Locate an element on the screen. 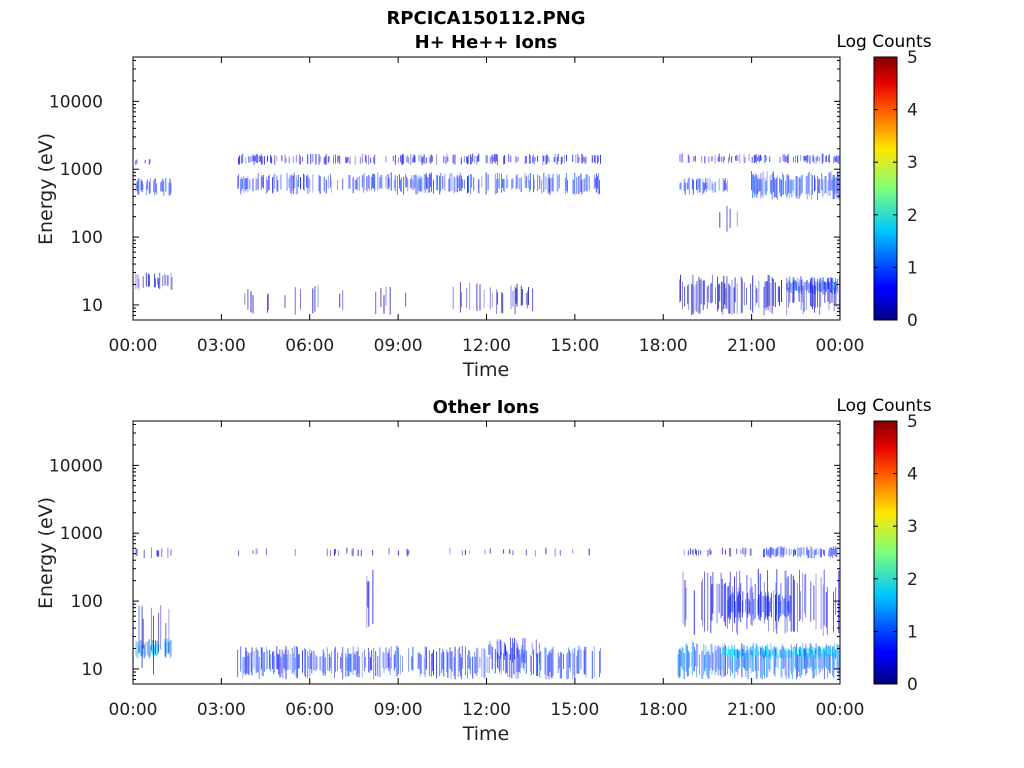  chart-title-line-2: H+ He++ Ions is located at coordinates (486, 42).